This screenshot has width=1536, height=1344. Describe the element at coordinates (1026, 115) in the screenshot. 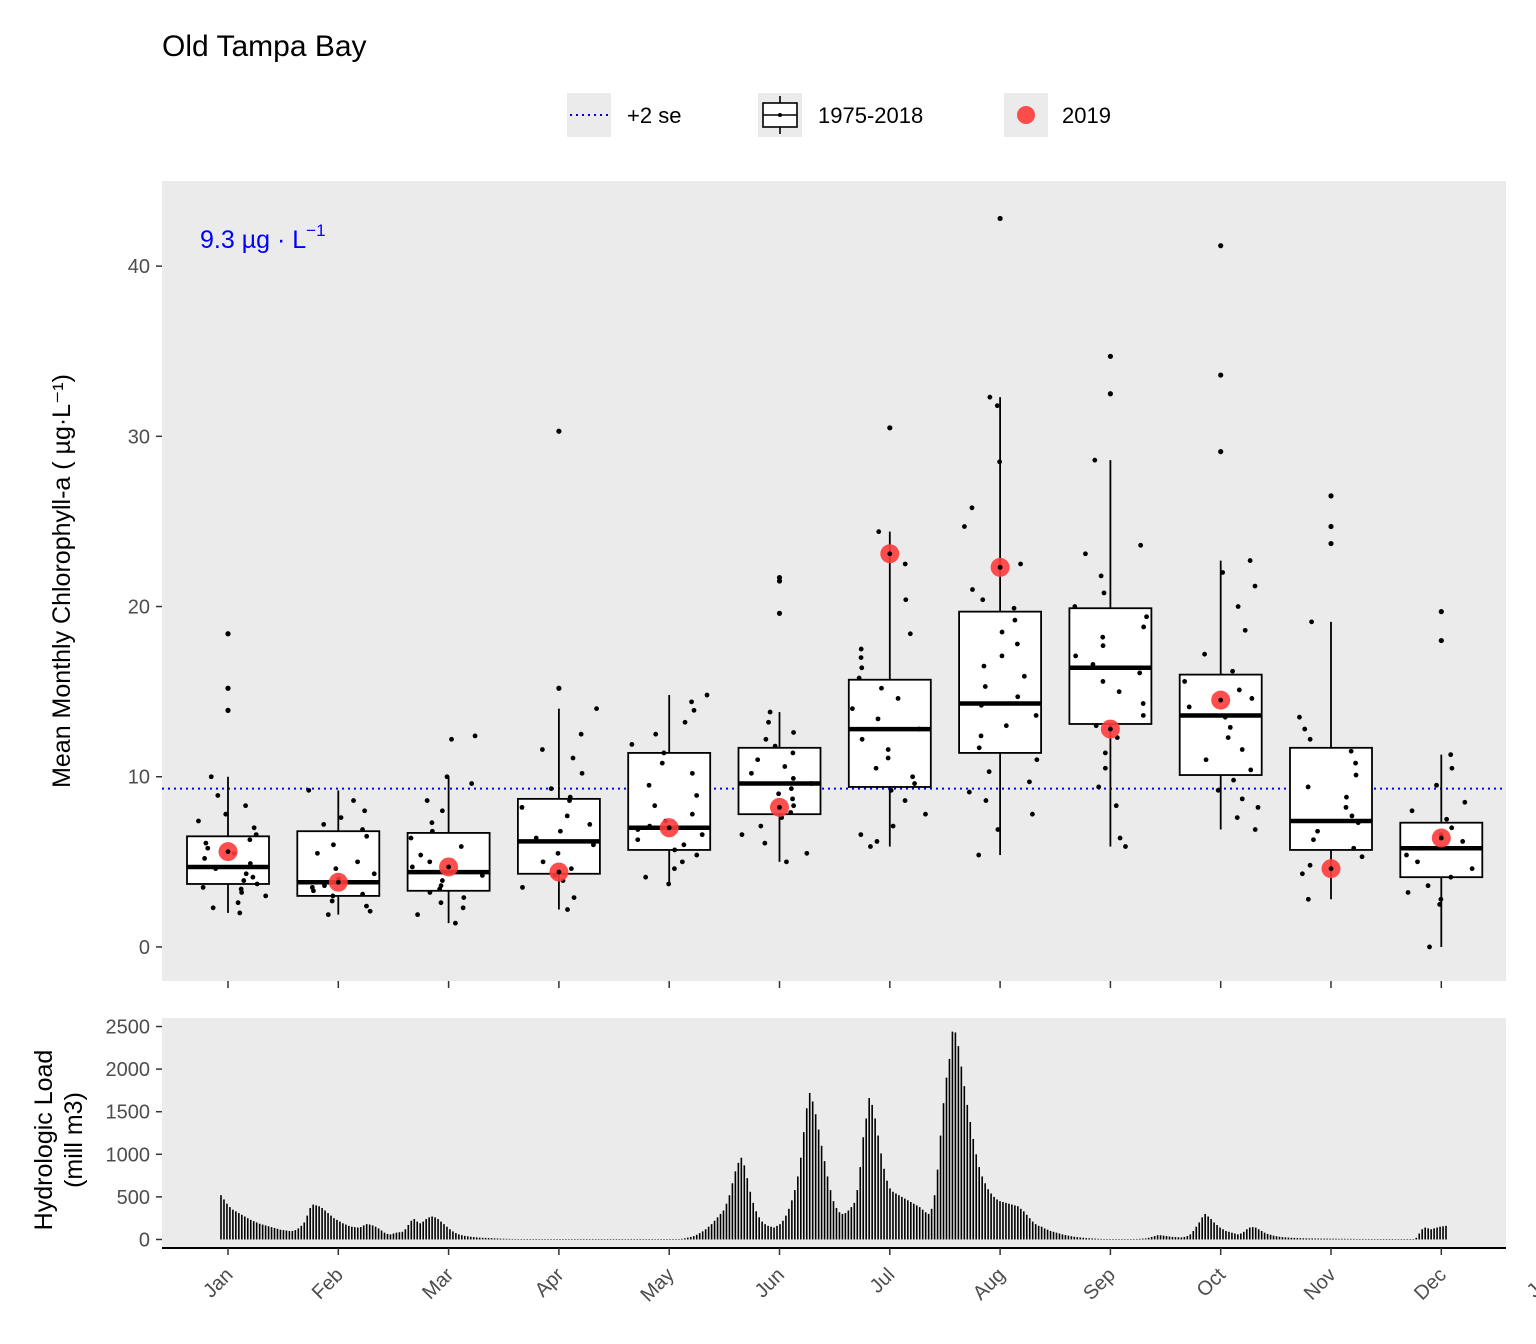

I see `legend-key-2019-point` at that location.